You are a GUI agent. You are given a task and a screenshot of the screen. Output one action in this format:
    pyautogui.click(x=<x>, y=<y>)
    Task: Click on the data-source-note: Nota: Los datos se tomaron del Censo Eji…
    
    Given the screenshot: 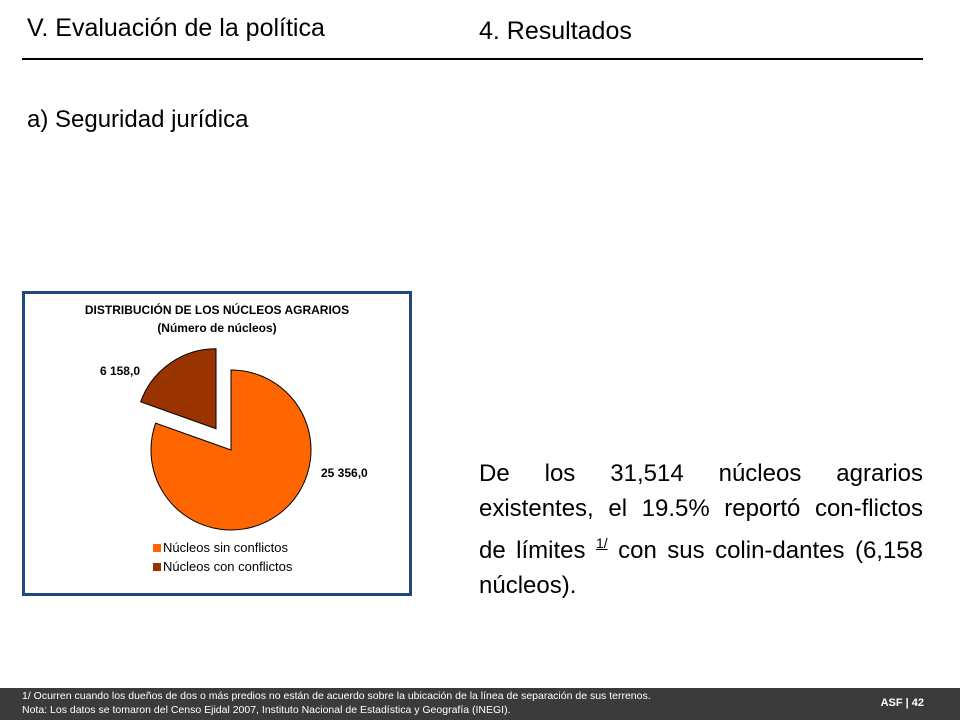 What is the action you would take?
    pyautogui.click(x=266, y=710)
    